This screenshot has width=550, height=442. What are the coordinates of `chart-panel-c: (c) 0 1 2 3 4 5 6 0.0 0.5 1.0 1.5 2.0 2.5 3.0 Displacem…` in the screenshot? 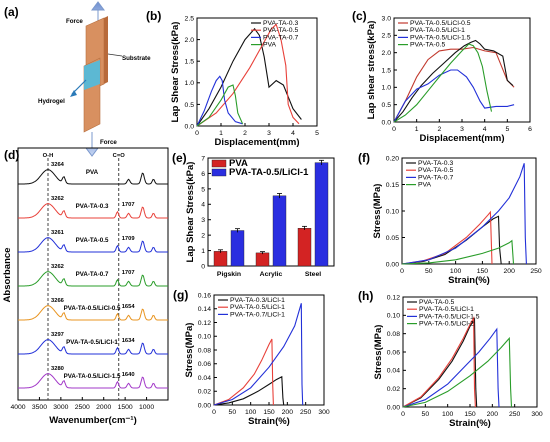 It's located at (442, 76).